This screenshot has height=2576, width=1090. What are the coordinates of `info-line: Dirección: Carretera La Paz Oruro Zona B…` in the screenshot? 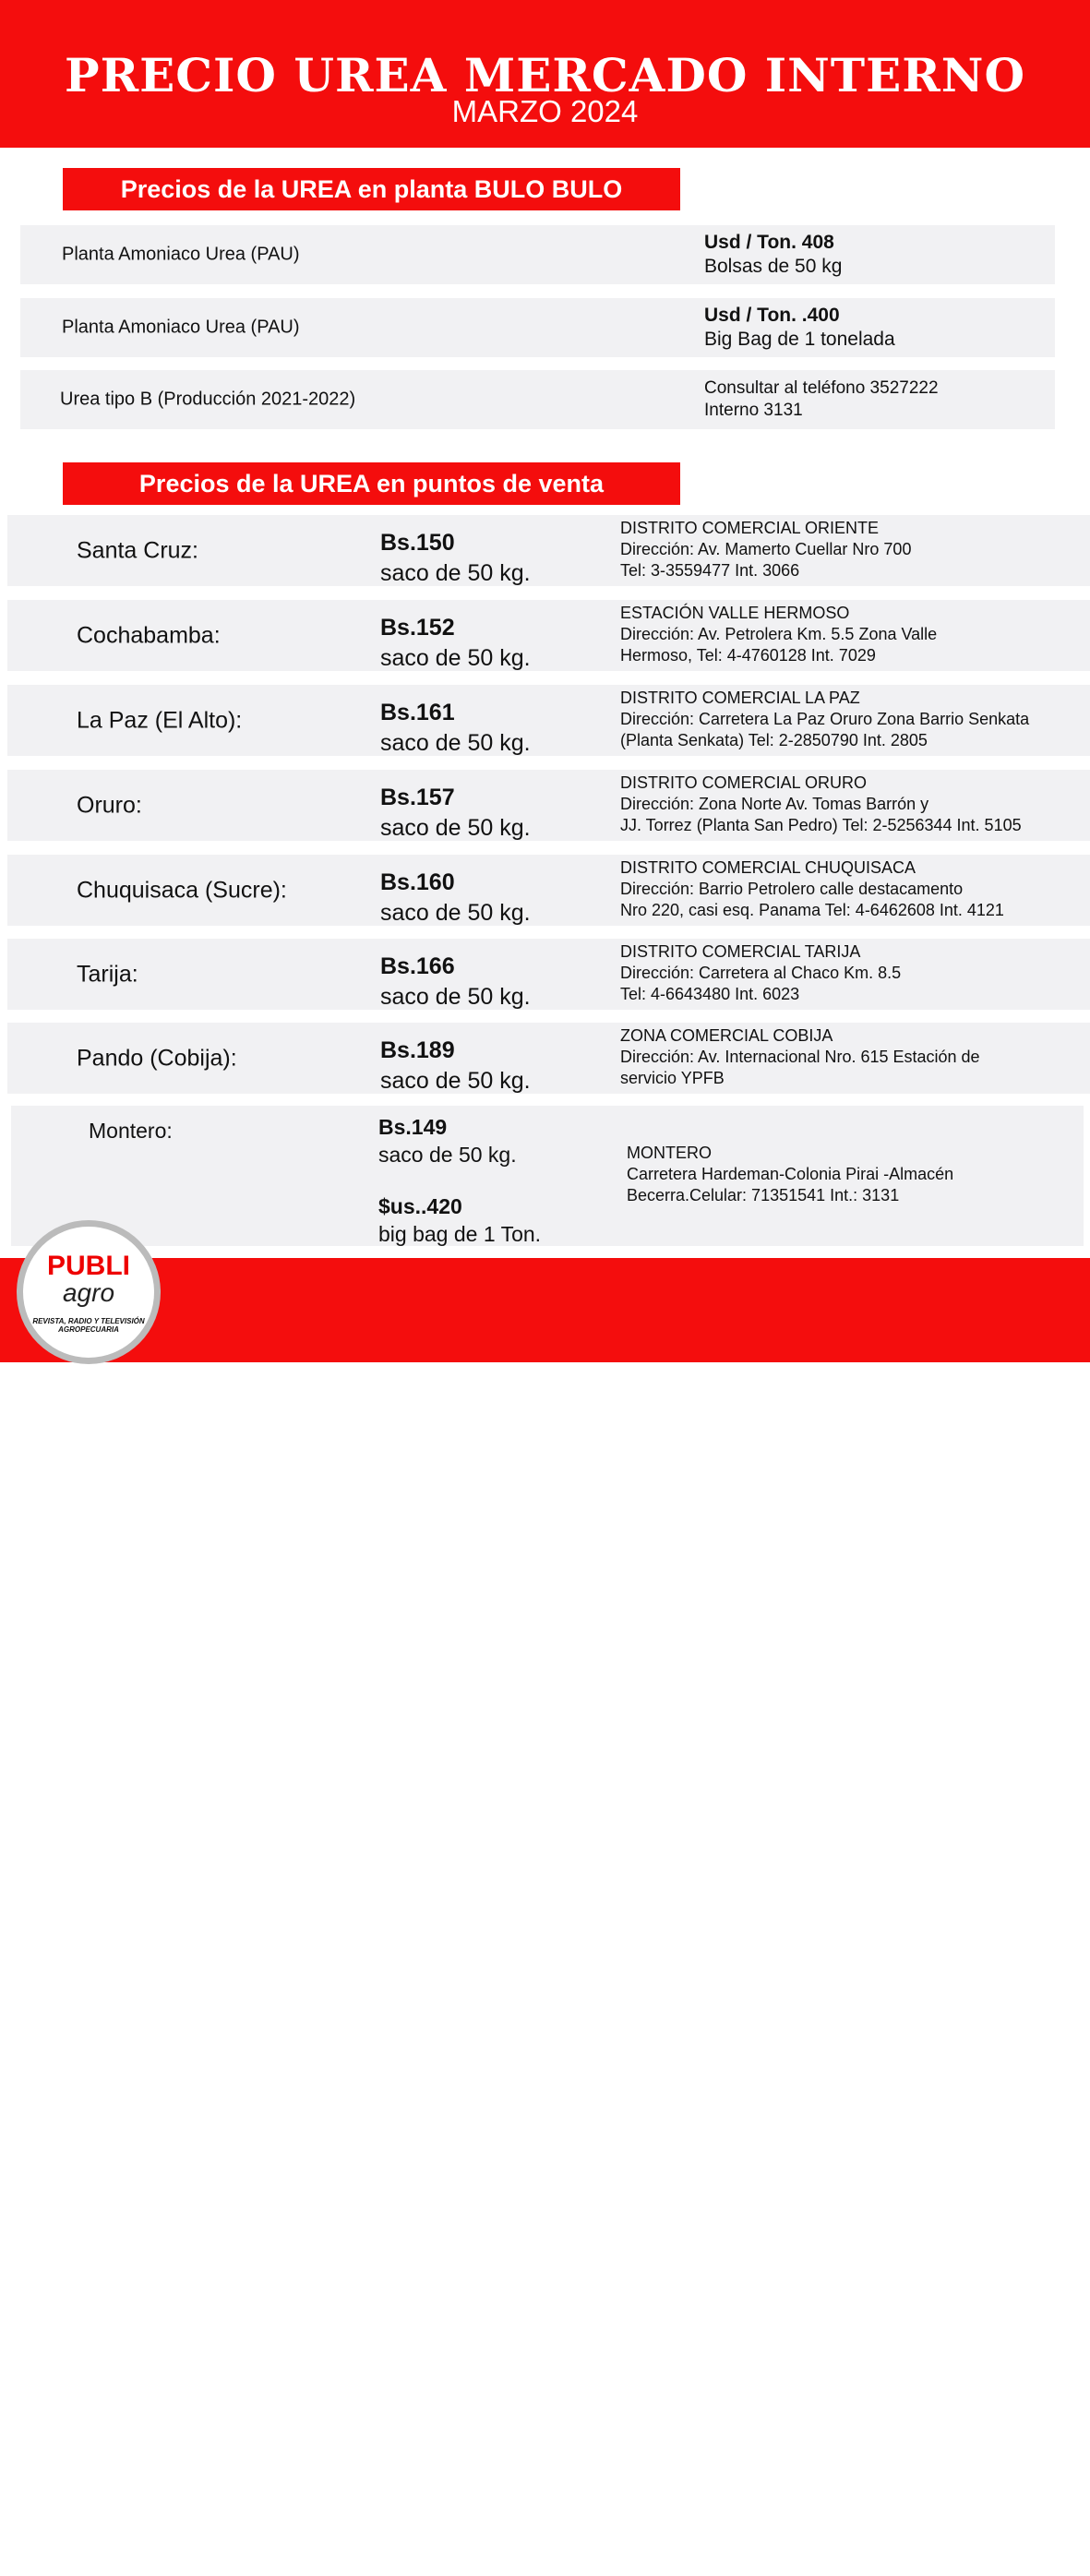 It's located at (825, 719).